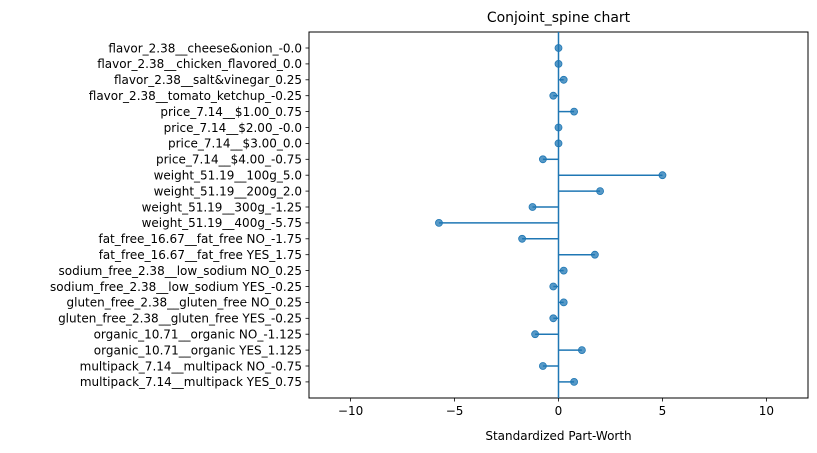 This screenshot has height=453, width=817. What do you see at coordinates (199, 64) in the screenshot?
I see `y-tick-label: flavor_2.38__chicken_flavored_0.0` at bounding box center [199, 64].